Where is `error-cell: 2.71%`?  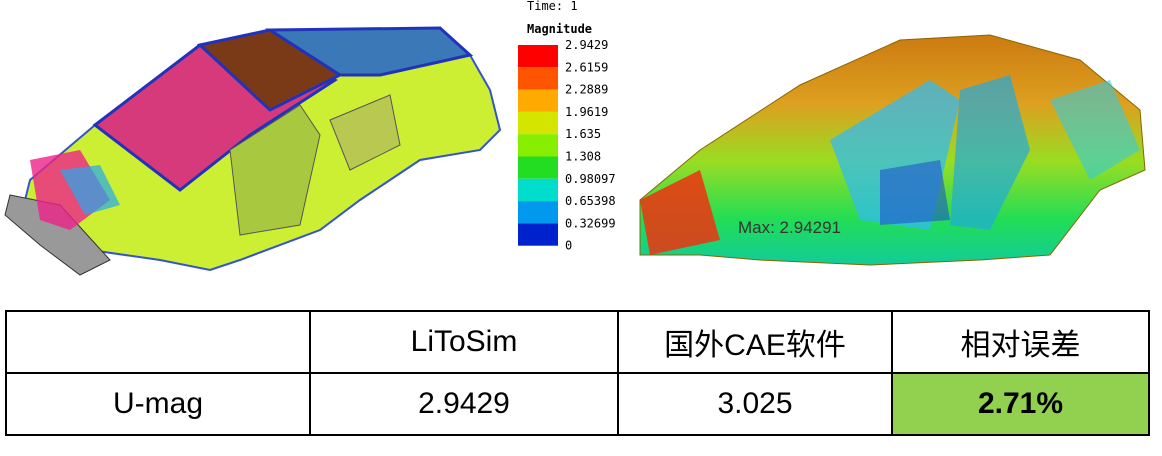 error-cell: 2.71% is located at coordinates (1020, 404).